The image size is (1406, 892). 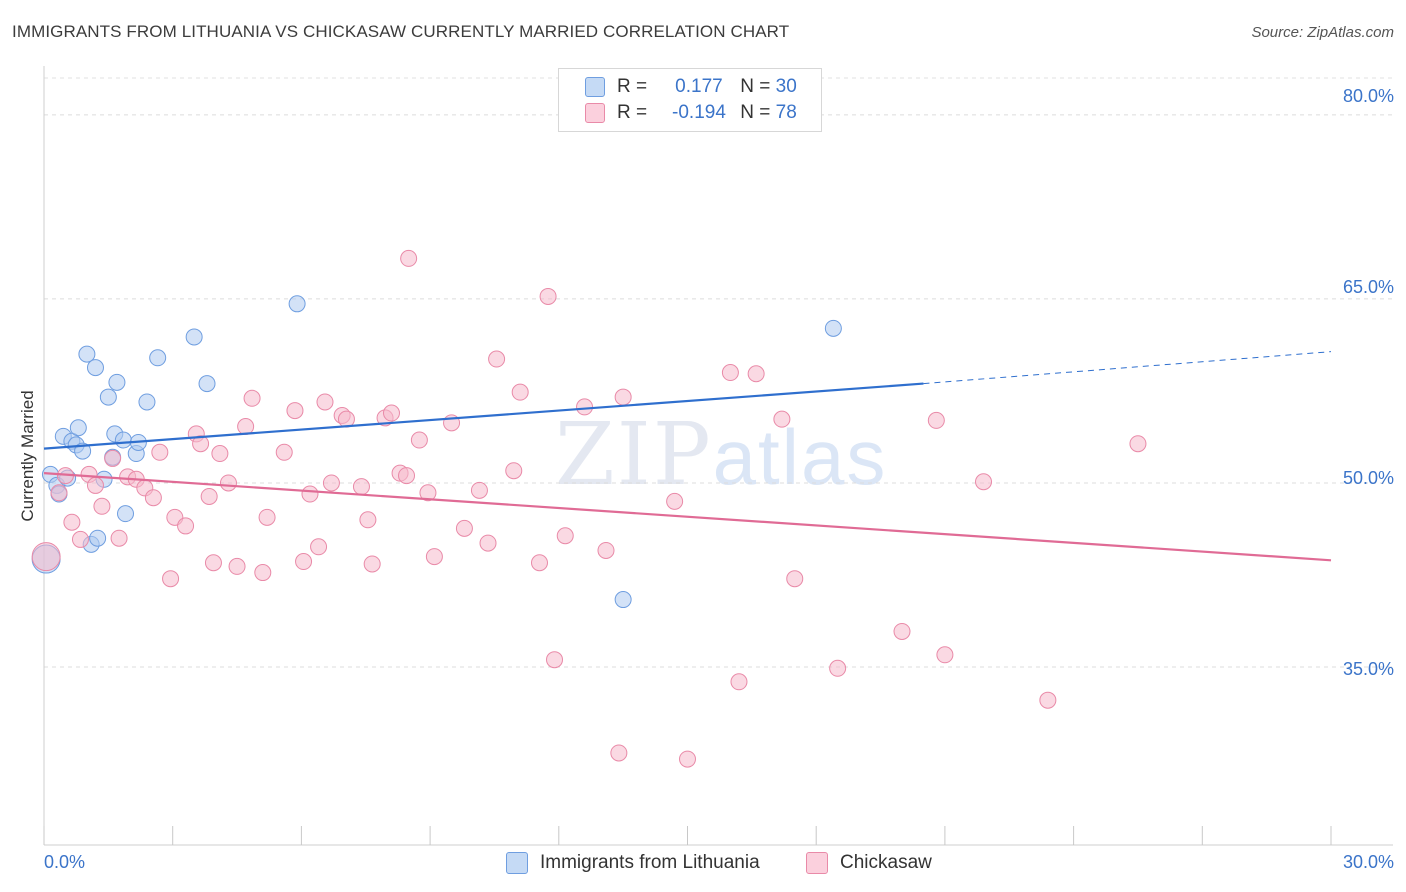 What do you see at coordinates (687, 517) in the screenshot?
I see `trendline-chickasaw` at bounding box center [687, 517].